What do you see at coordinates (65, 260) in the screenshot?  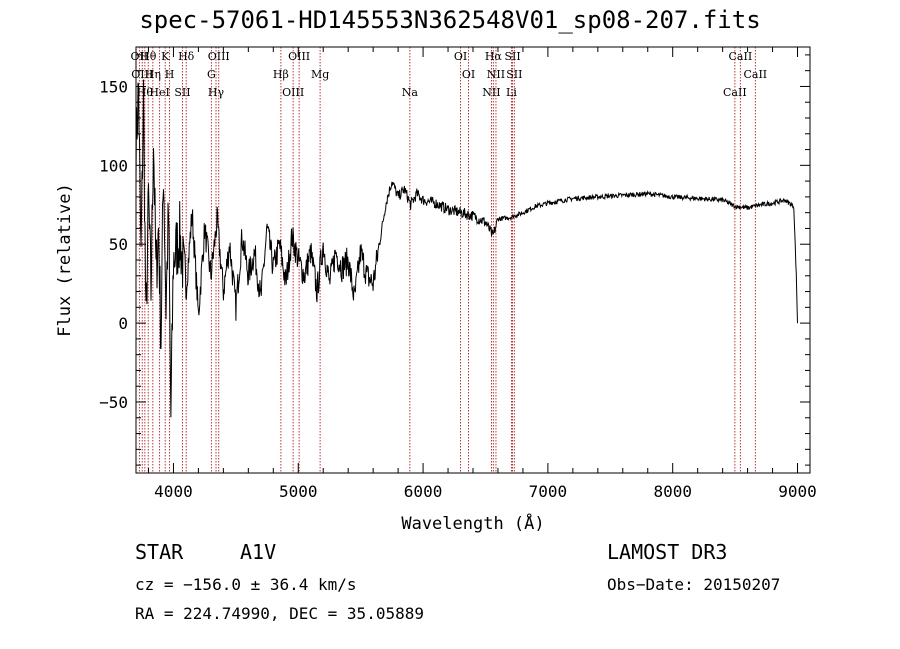 I see `y-axis-label: Flux (relative)` at bounding box center [65, 260].